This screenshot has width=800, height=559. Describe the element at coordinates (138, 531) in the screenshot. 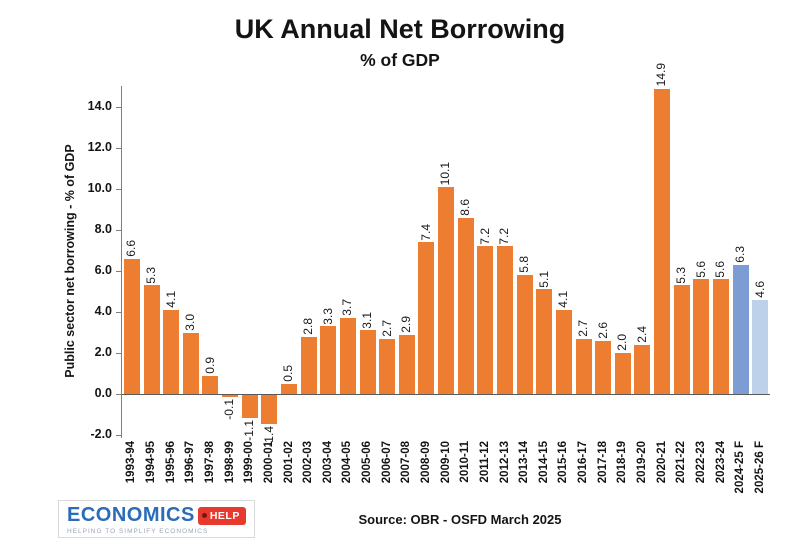

I see `logo-tagline: HELPING TO SIMPLIFY ECONOMICS` at that location.